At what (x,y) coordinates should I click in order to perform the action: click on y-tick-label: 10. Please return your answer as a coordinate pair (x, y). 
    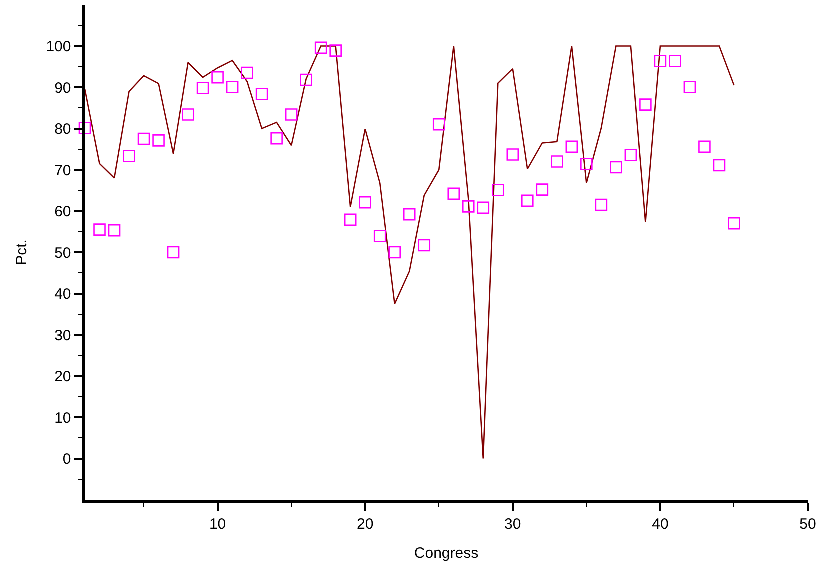
    Looking at the image, I should click on (63, 418).